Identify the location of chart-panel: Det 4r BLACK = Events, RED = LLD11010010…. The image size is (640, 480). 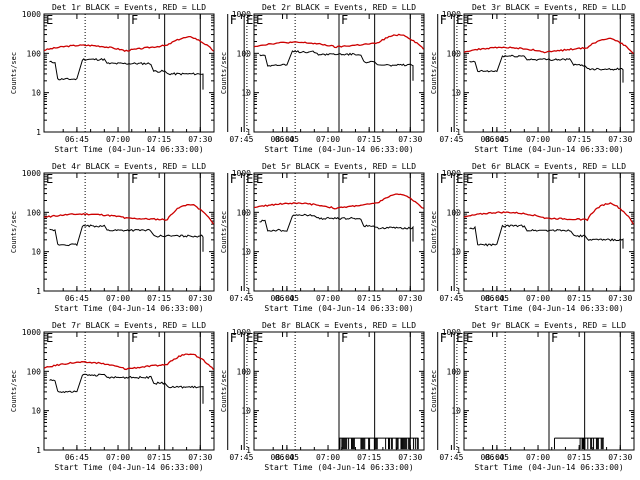
(152, 237).